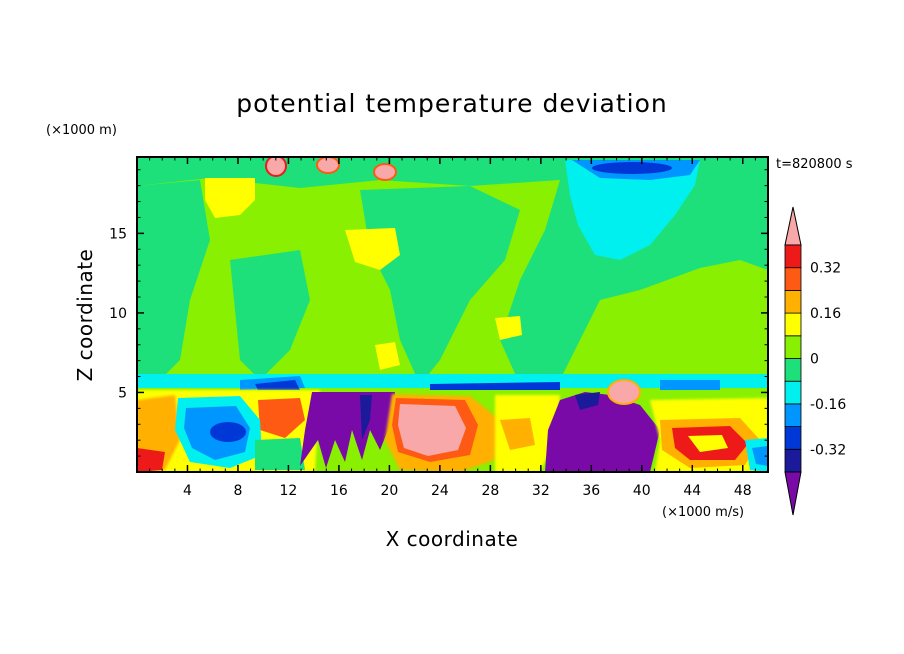  I want to click on field-left-red, so click(151, 460).